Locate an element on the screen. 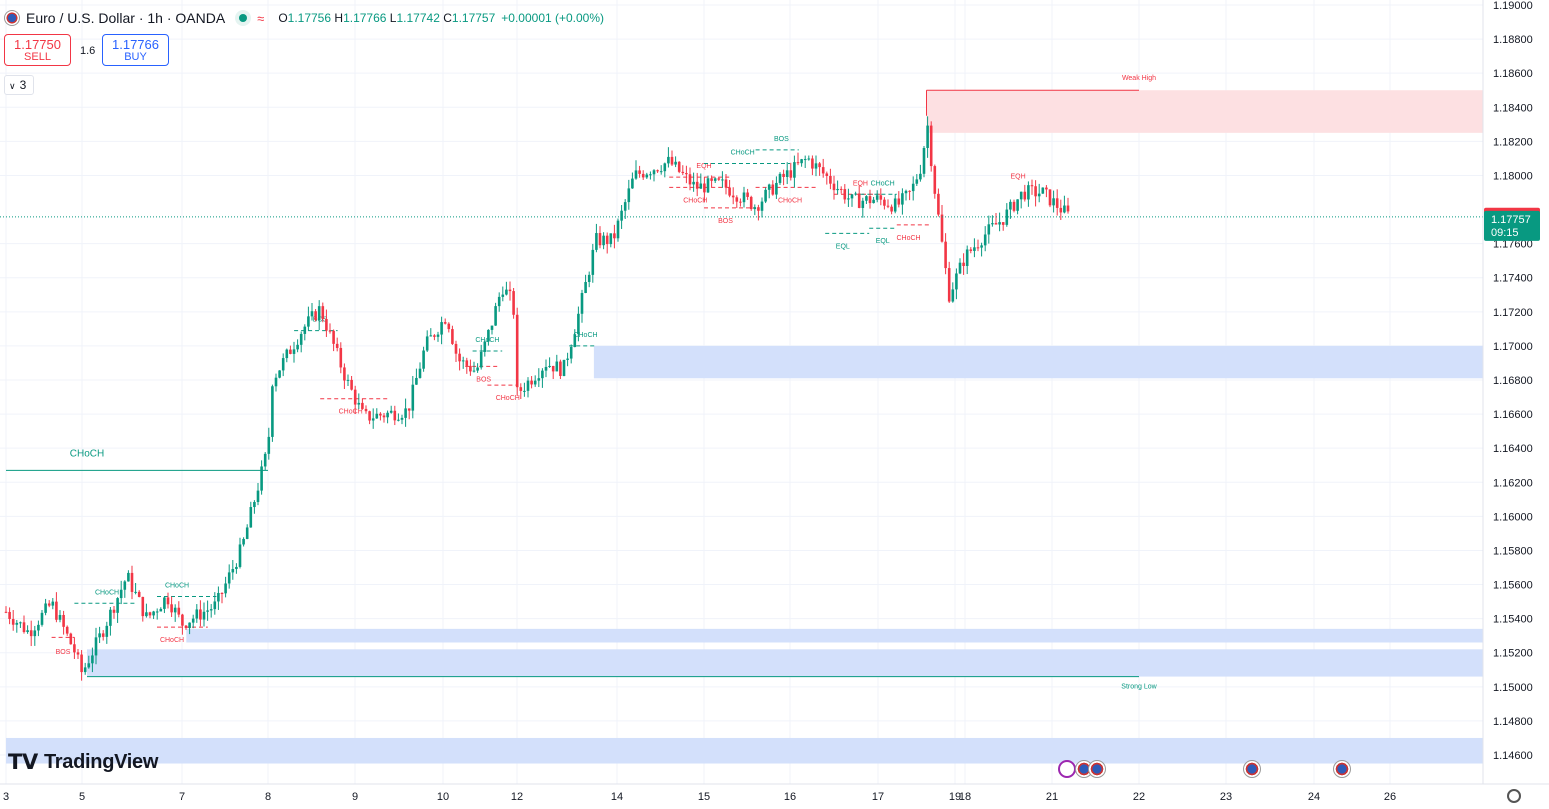 Image resolution: width=1549 pixels, height=809 pixels. zone-demand is located at coordinates (785, 663).